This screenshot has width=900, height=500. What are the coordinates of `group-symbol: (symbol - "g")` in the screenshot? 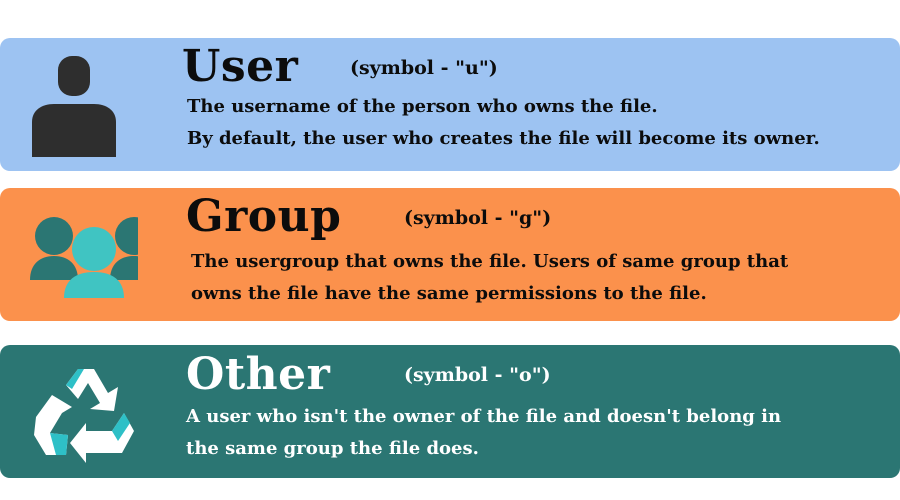 It's located at (478, 218).